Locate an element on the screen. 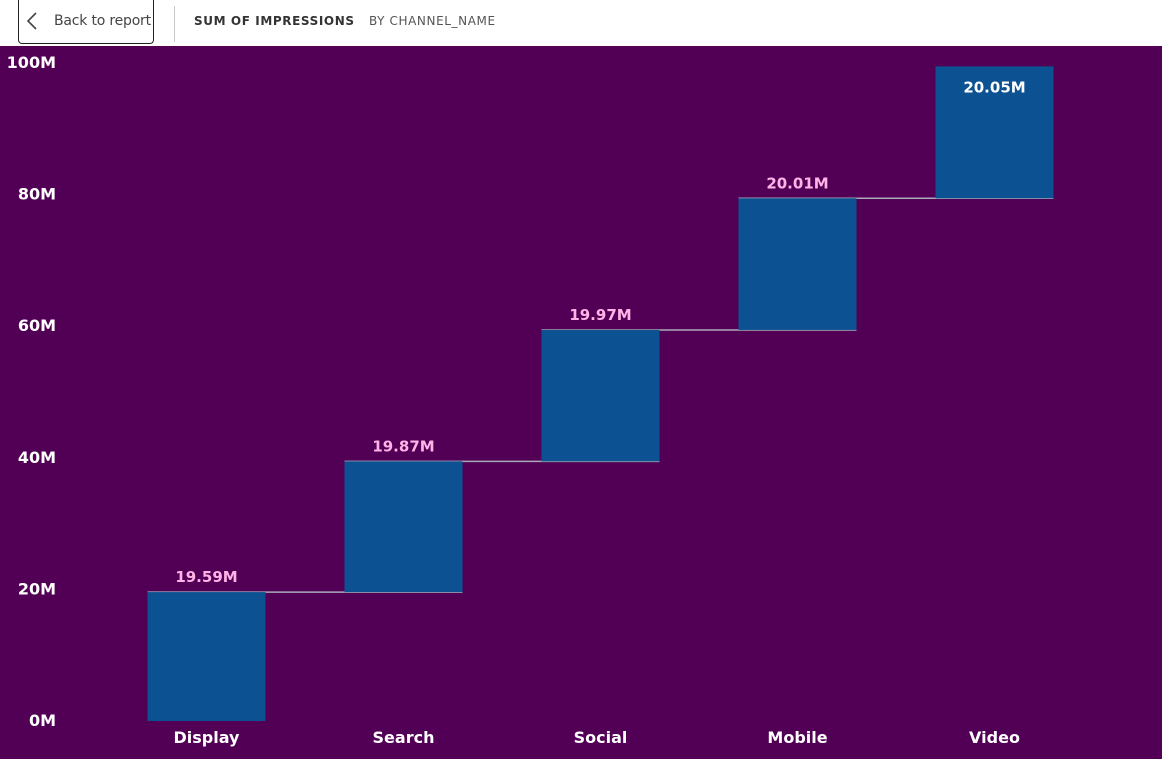  bar-display is located at coordinates (206, 656).